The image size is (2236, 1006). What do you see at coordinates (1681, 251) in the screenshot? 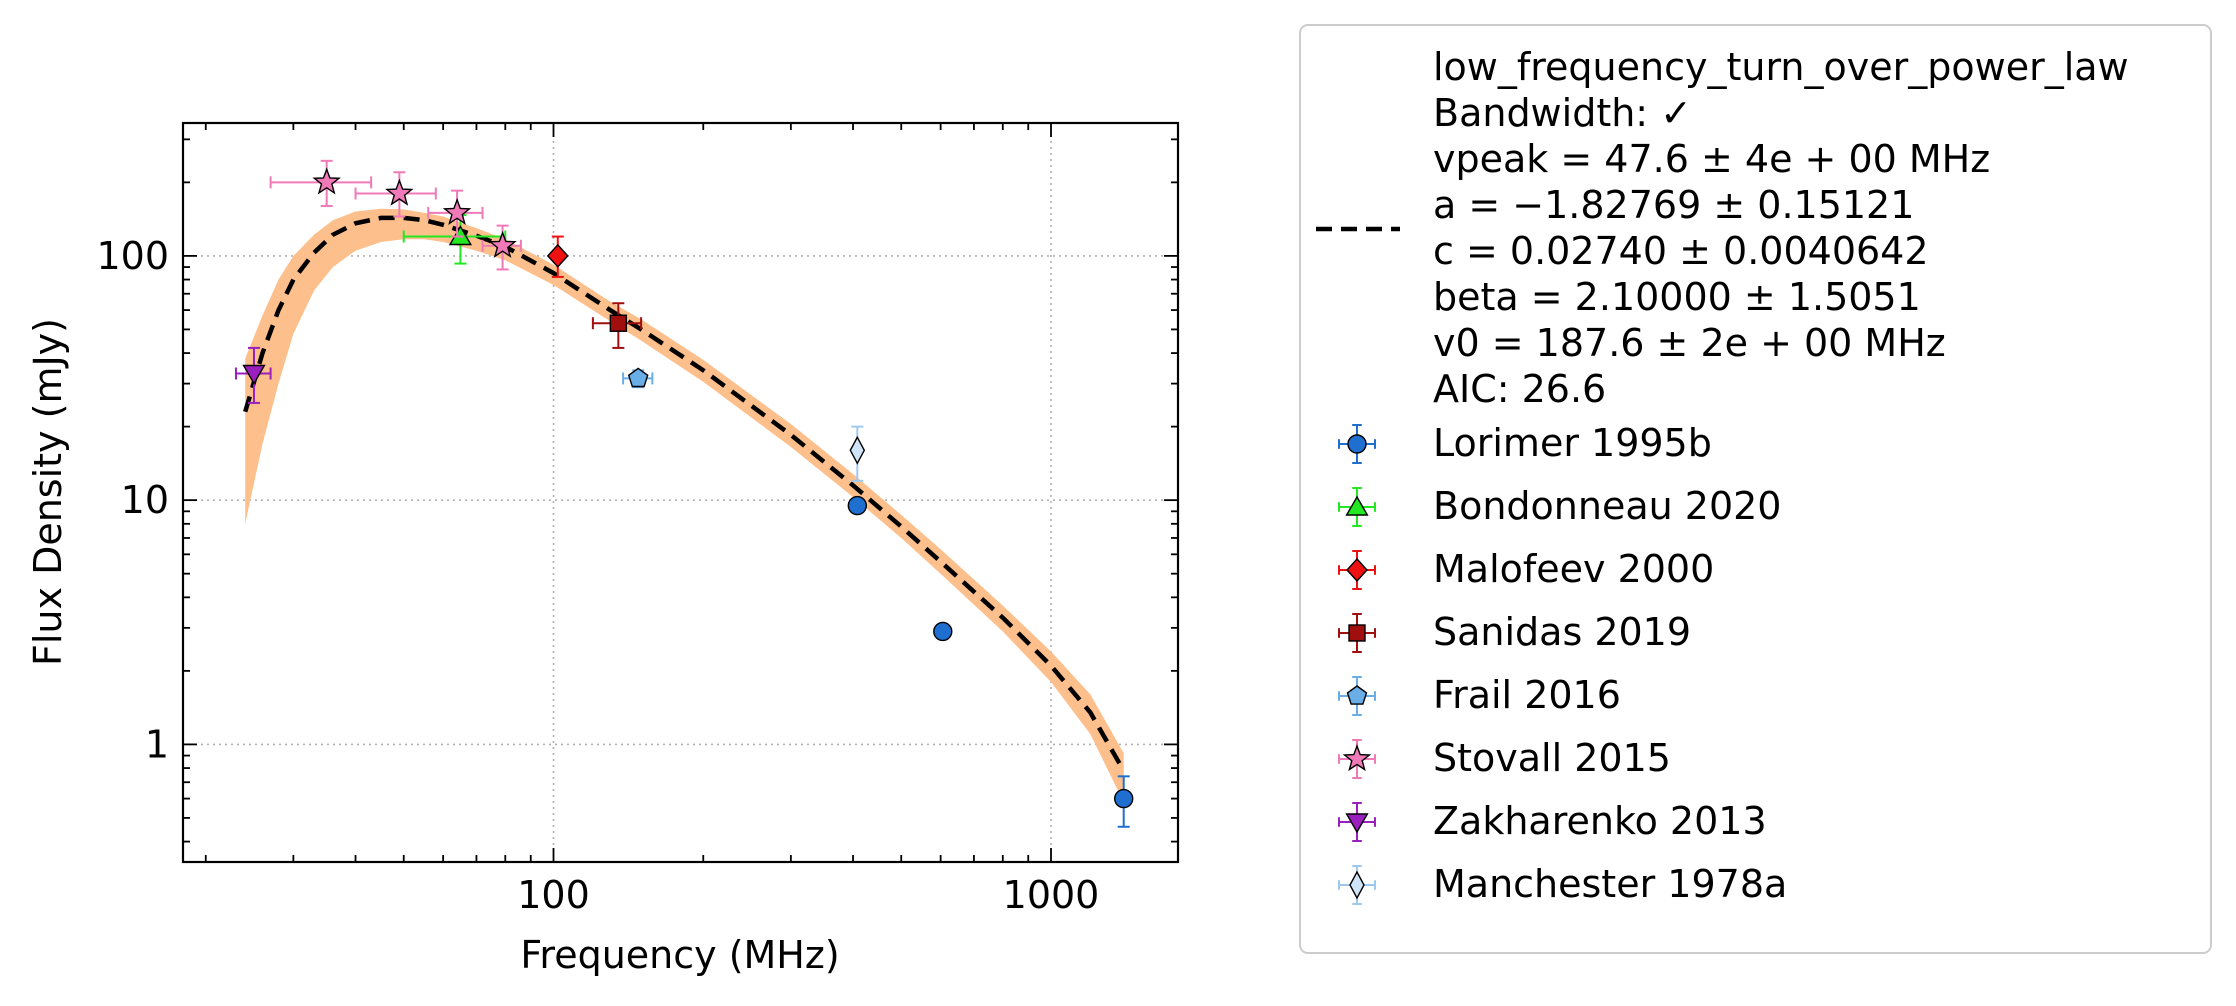
I see `legend-fit-param: c = 0.02740 ± 0.0040642` at bounding box center [1681, 251].